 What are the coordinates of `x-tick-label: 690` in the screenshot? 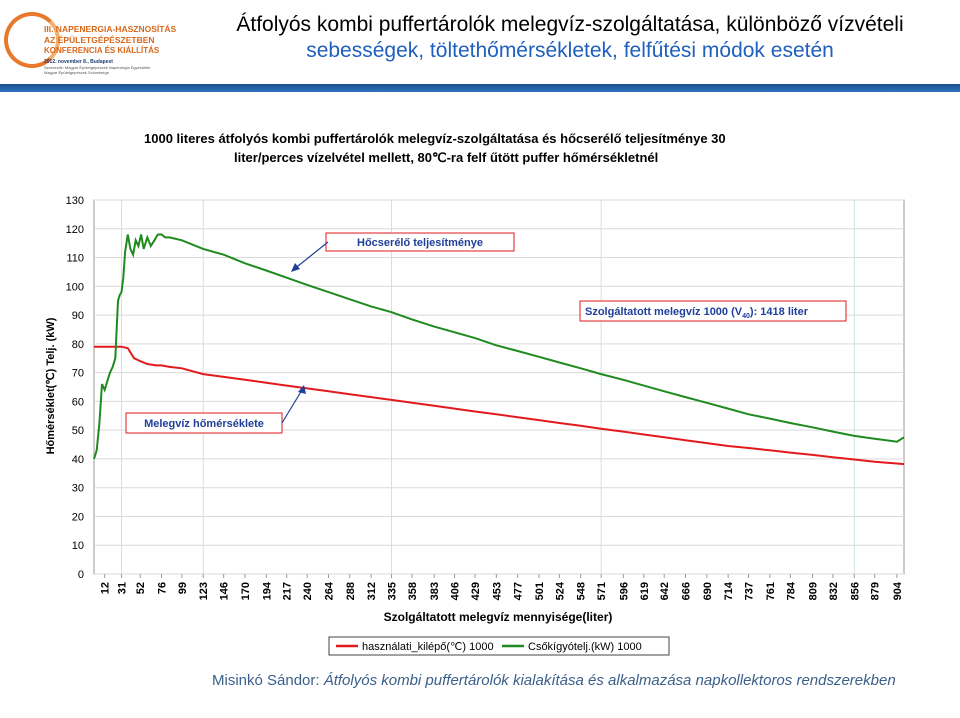 It's located at (708, 591).